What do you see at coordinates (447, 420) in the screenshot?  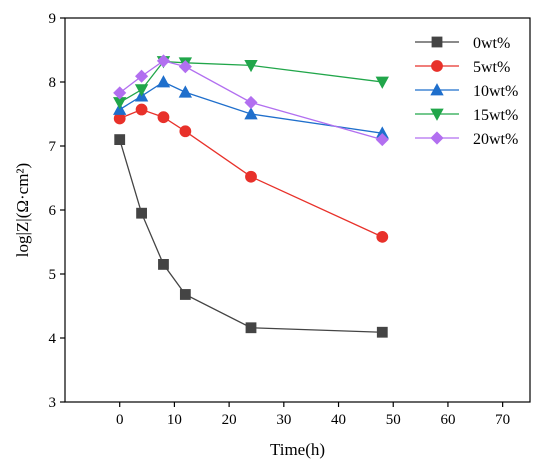 I see `x-tick-label: 60` at bounding box center [447, 420].